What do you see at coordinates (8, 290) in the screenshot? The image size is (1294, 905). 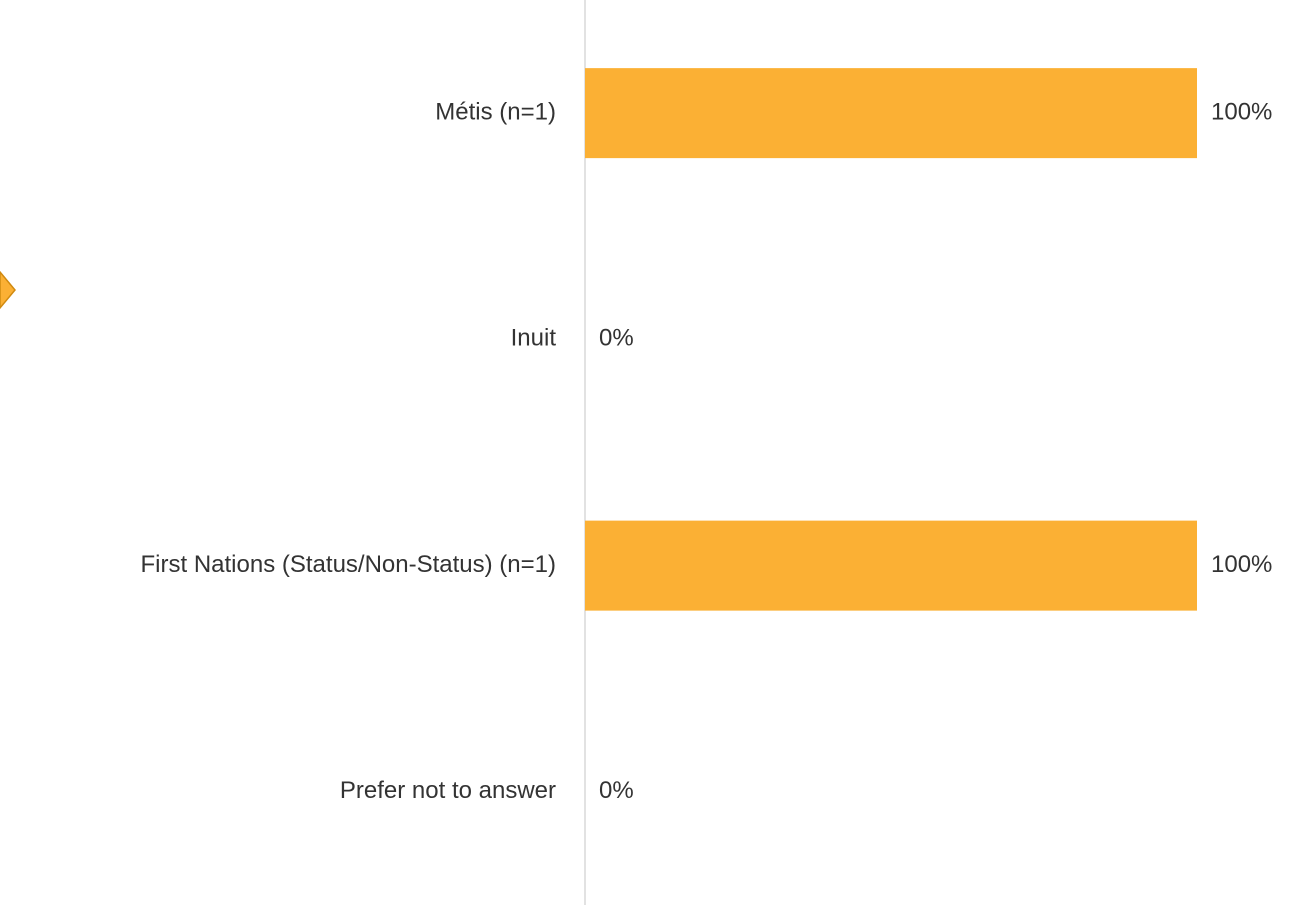 I see `decorative-marker` at bounding box center [8, 290].